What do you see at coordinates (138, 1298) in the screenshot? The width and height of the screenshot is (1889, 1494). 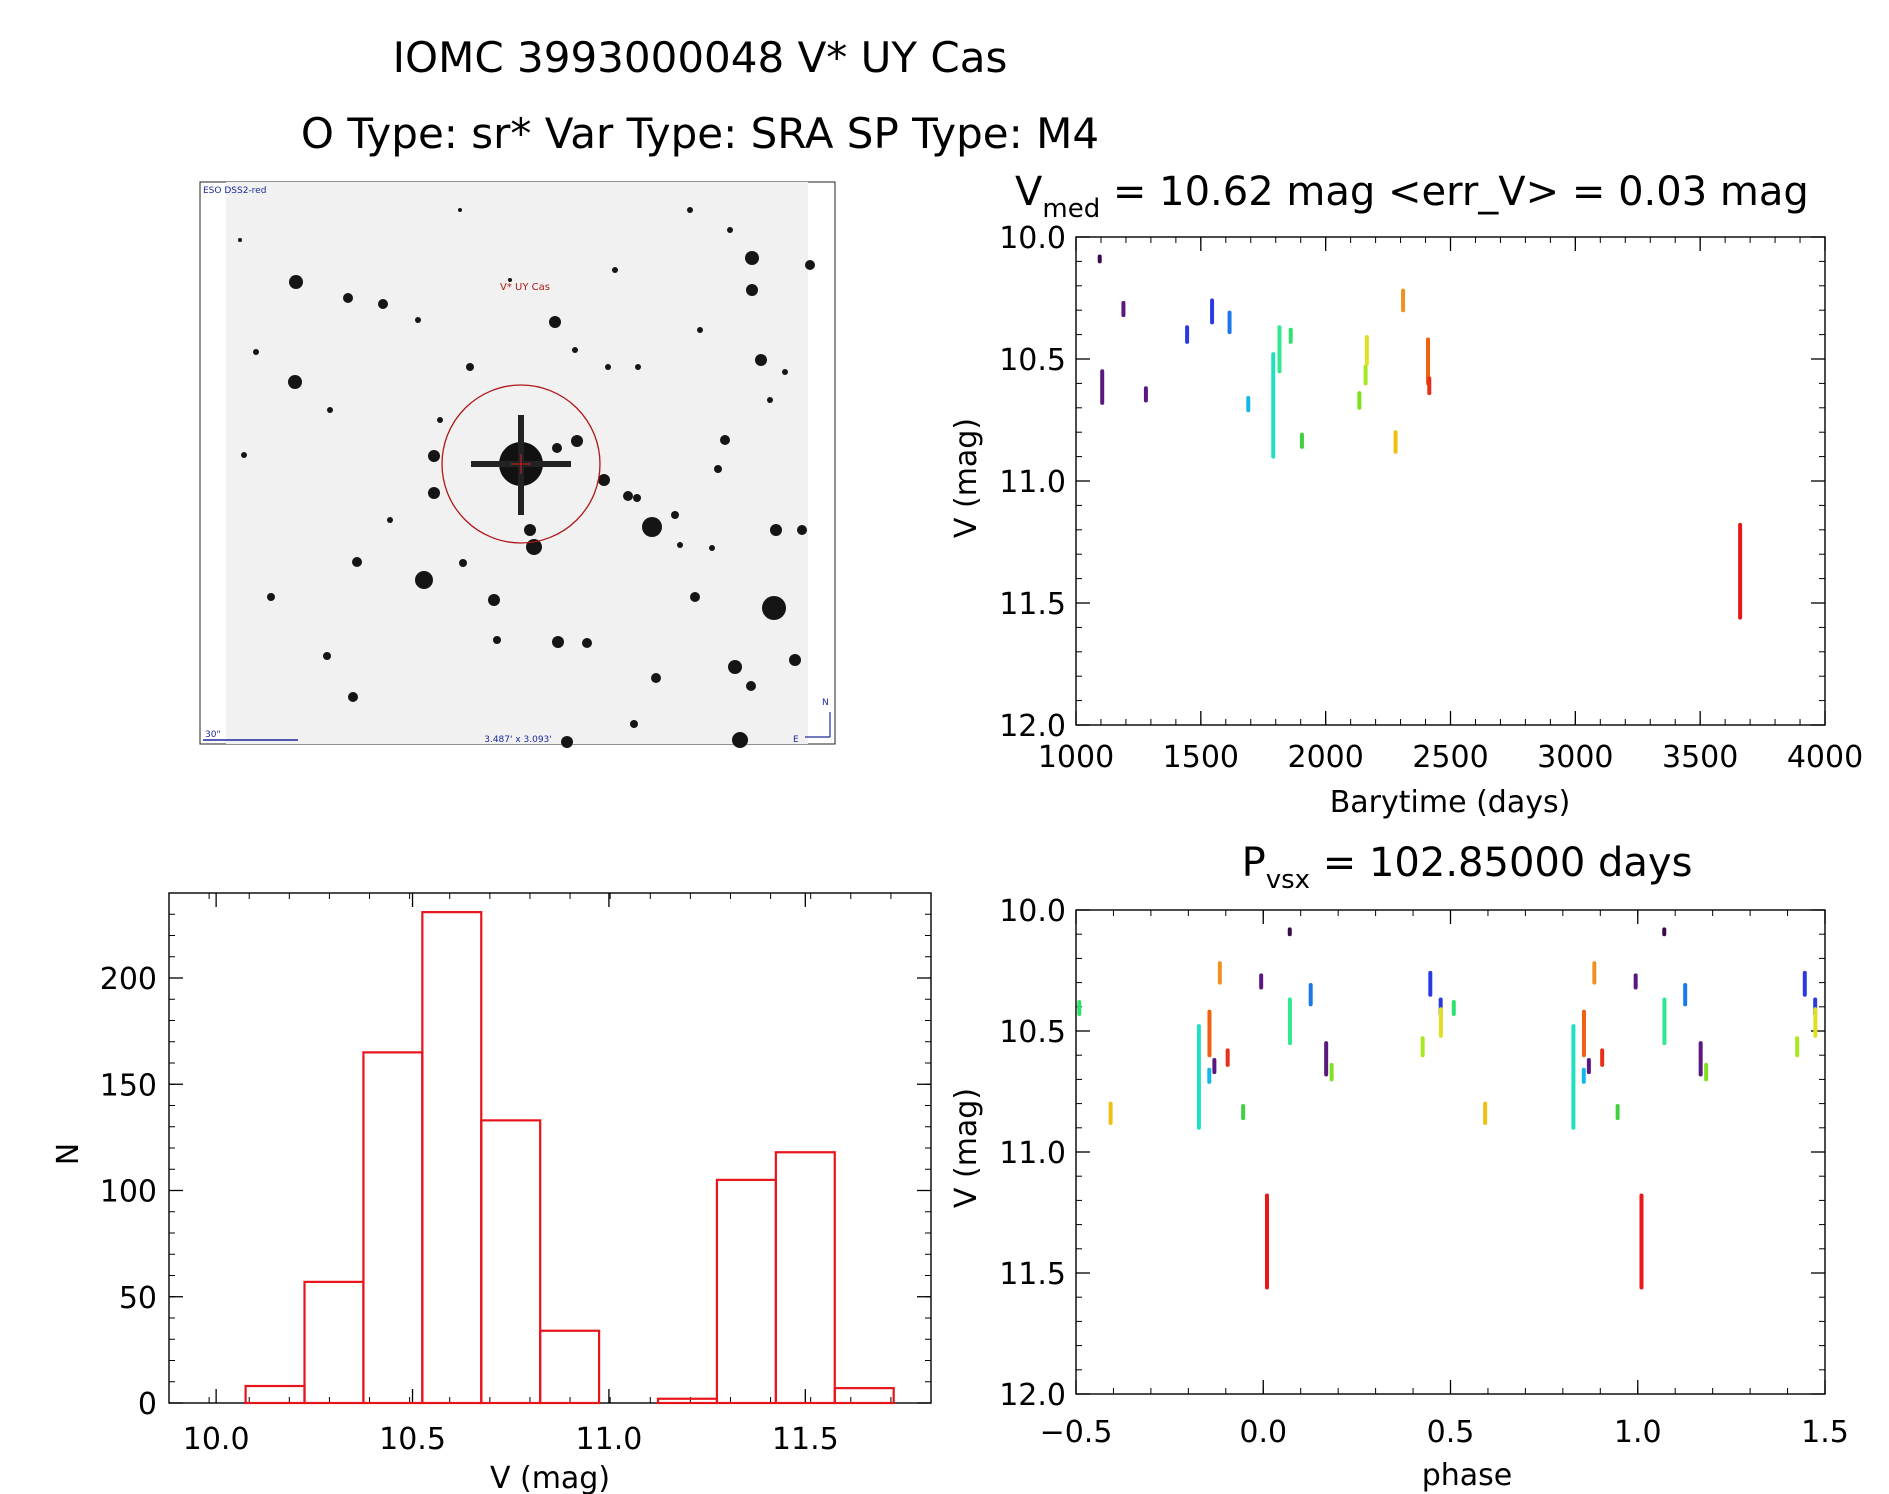 I see `histogram-ytick-label: 50` at bounding box center [138, 1298].